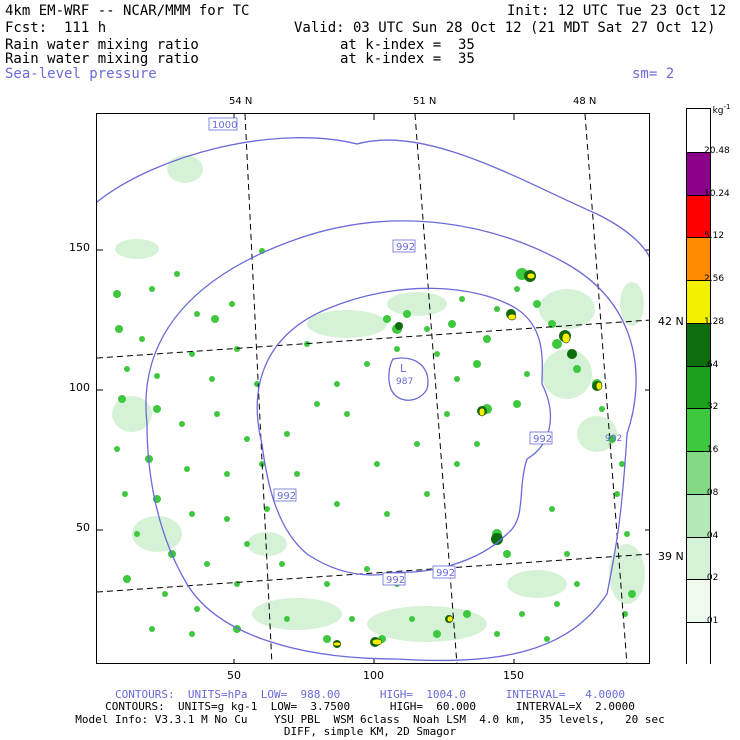 The height and width of the screenshot is (740, 740). Describe the element at coordinates (717, 193) in the screenshot. I see `legend-level-label: 10.24` at that location.